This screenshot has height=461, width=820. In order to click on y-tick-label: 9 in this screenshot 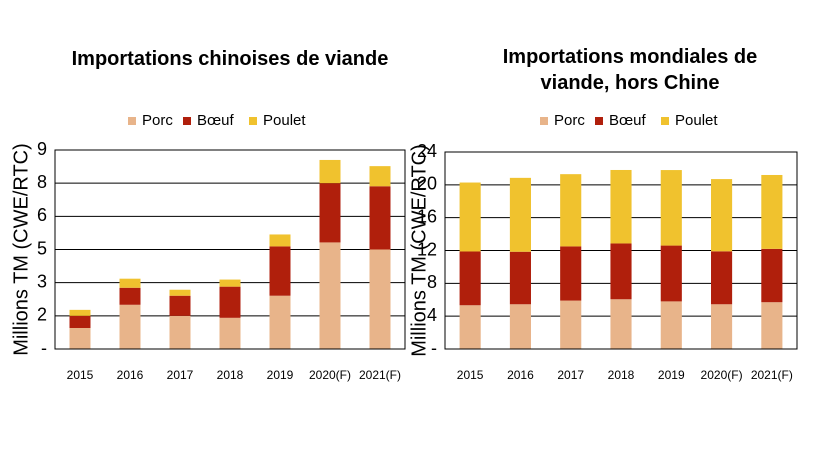, I will do `click(42, 149)`.